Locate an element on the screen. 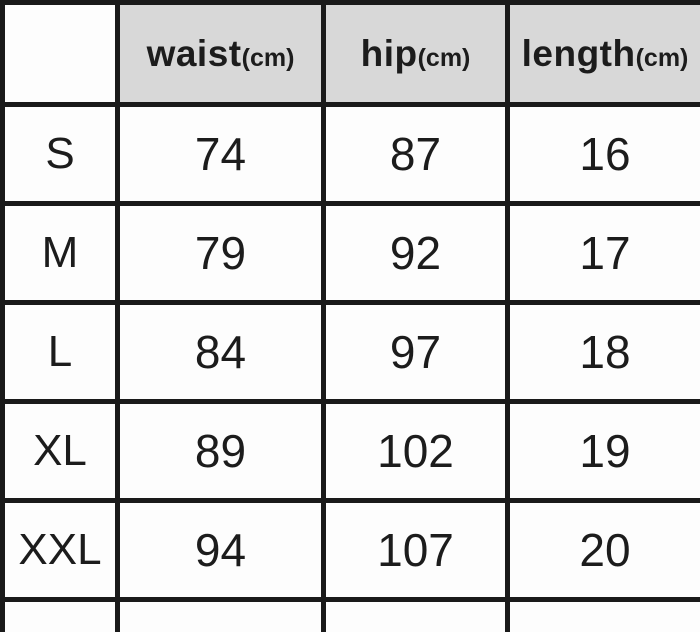  waist-value: 79 is located at coordinates (220, 253).